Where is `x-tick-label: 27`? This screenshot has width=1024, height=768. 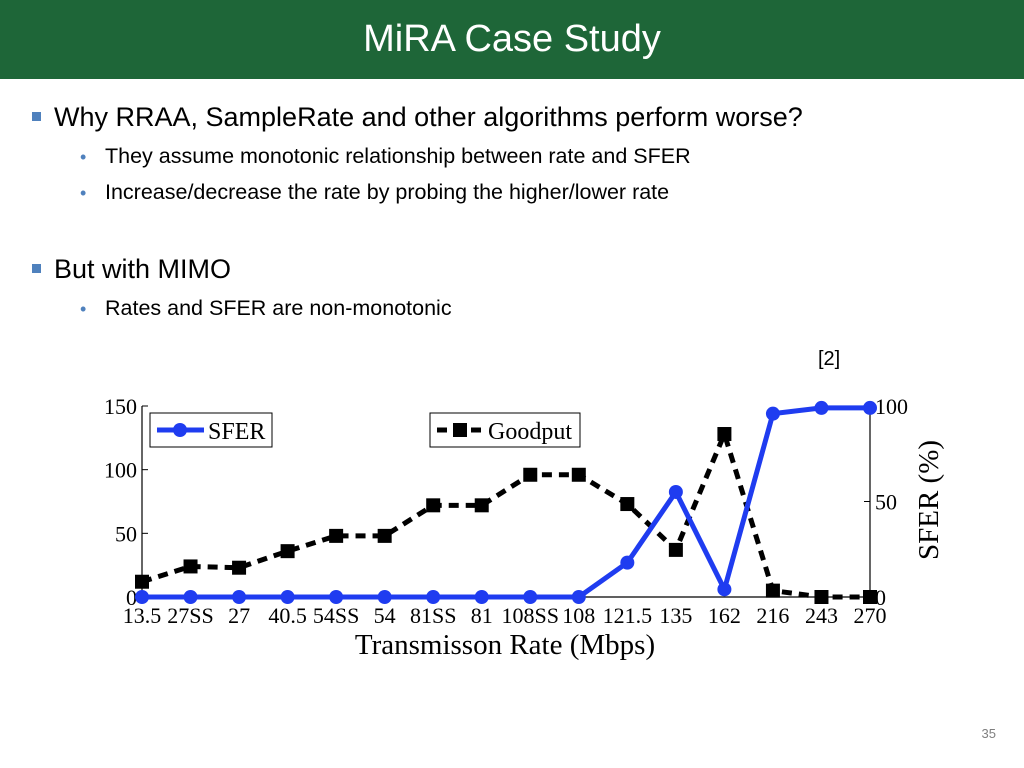 x-tick-label: 27 is located at coordinates (239, 615).